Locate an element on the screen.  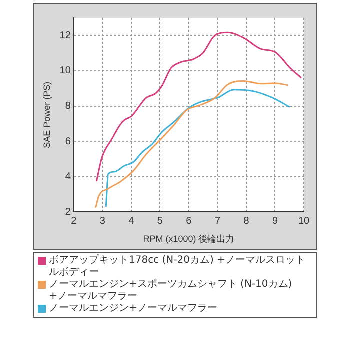
x-axis-title: RPM (x1000) 後輪出力 is located at coordinates (189, 239).